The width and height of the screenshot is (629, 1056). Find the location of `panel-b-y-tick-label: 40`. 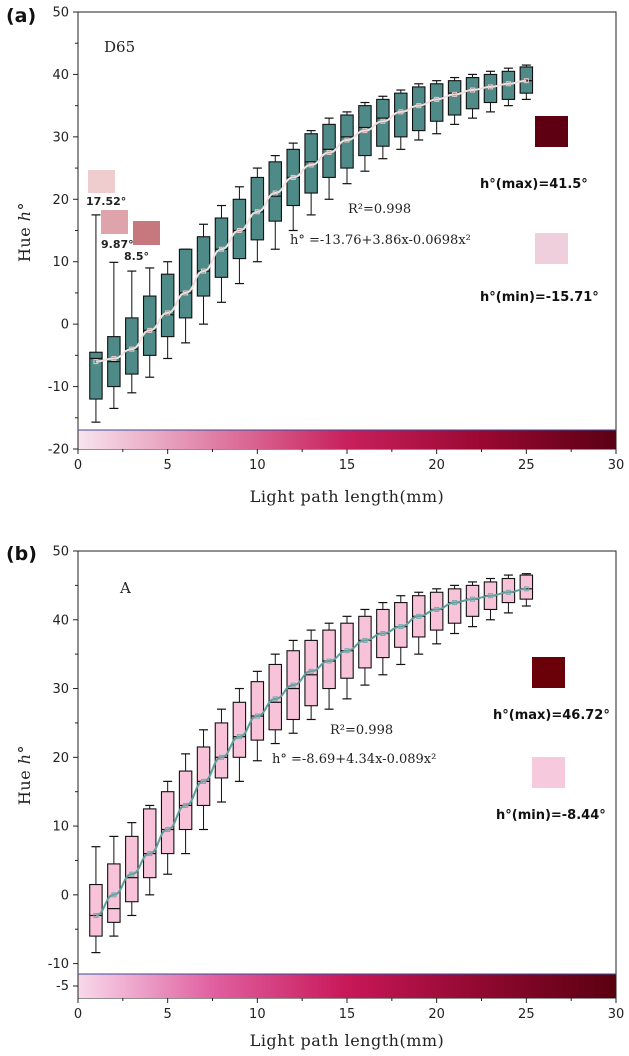

panel-b-y-tick-label: 40 is located at coordinates (60, 620).